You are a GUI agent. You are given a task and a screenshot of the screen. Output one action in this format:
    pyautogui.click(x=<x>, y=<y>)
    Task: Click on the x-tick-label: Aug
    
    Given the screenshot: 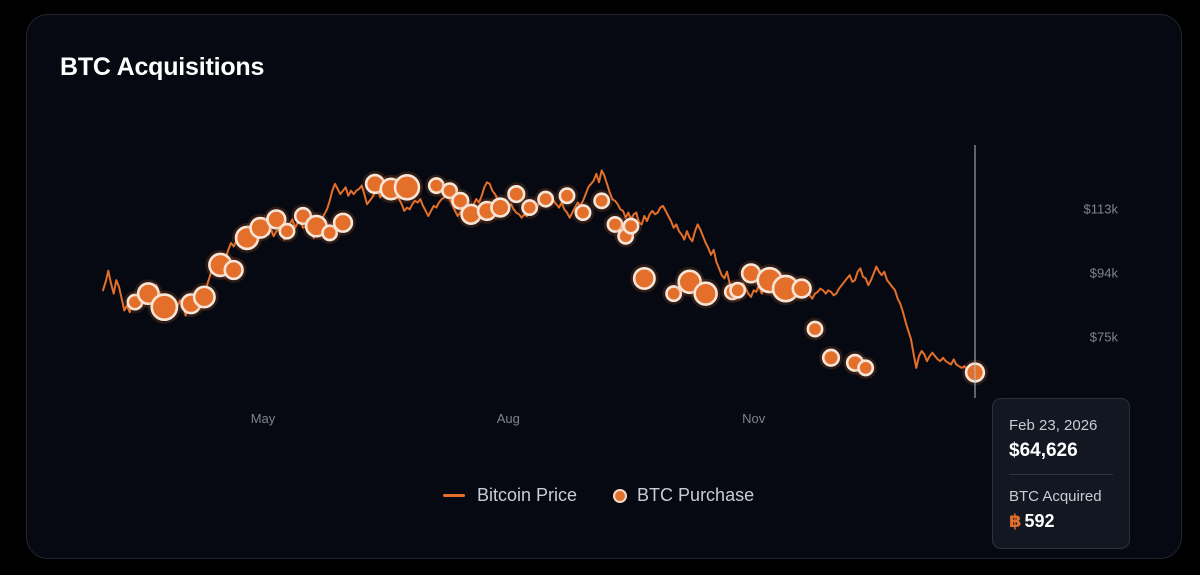 What is the action you would take?
    pyautogui.click(x=508, y=418)
    